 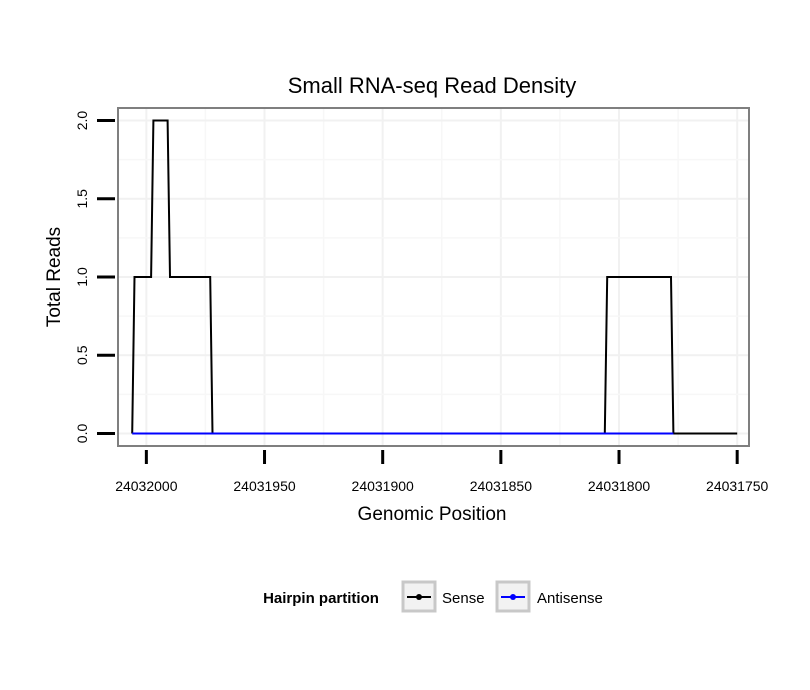 I want to click on chart-title: Small RNA-seq Read Density, so click(x=432, y=85).